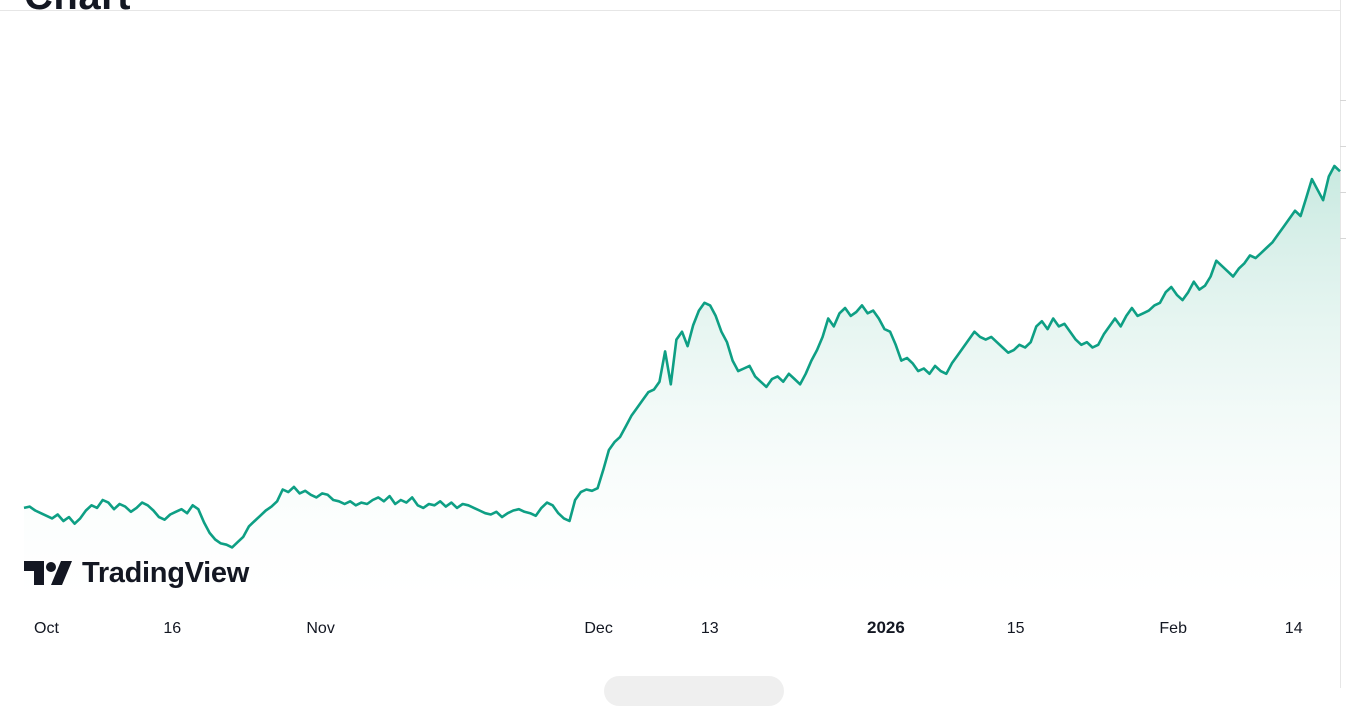  Describe the element at coordinates (1173, 628) in the screenshot. I see `x-tick-label: Feb` at that location.